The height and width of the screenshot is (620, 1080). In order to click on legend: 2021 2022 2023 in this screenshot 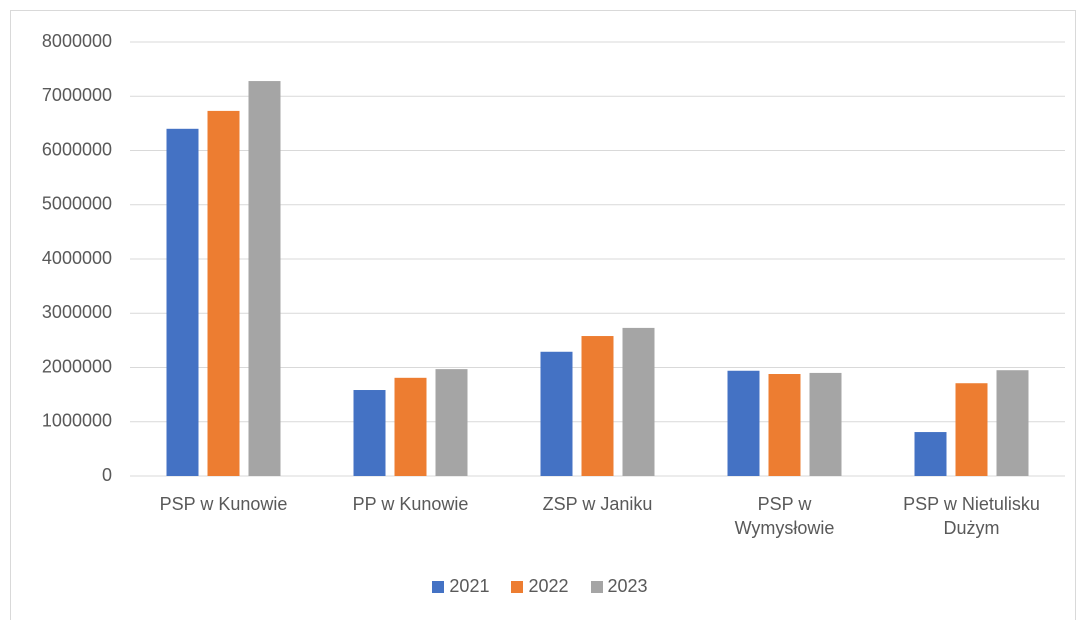, I will do `click(540, 586)`.